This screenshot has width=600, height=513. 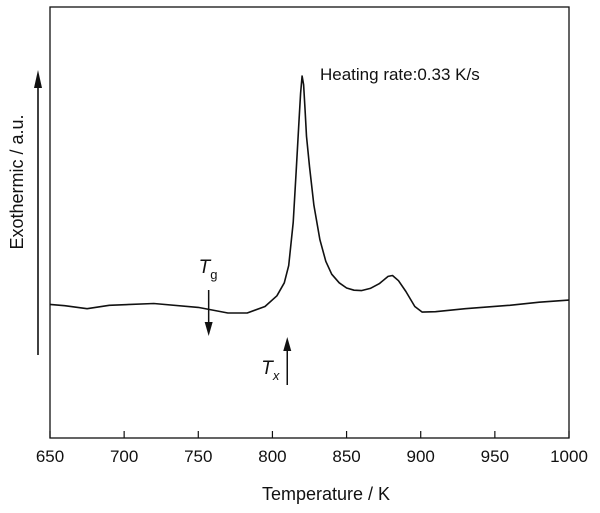 I want to click on x-tick-label: 800, so click(x=272, y=456).